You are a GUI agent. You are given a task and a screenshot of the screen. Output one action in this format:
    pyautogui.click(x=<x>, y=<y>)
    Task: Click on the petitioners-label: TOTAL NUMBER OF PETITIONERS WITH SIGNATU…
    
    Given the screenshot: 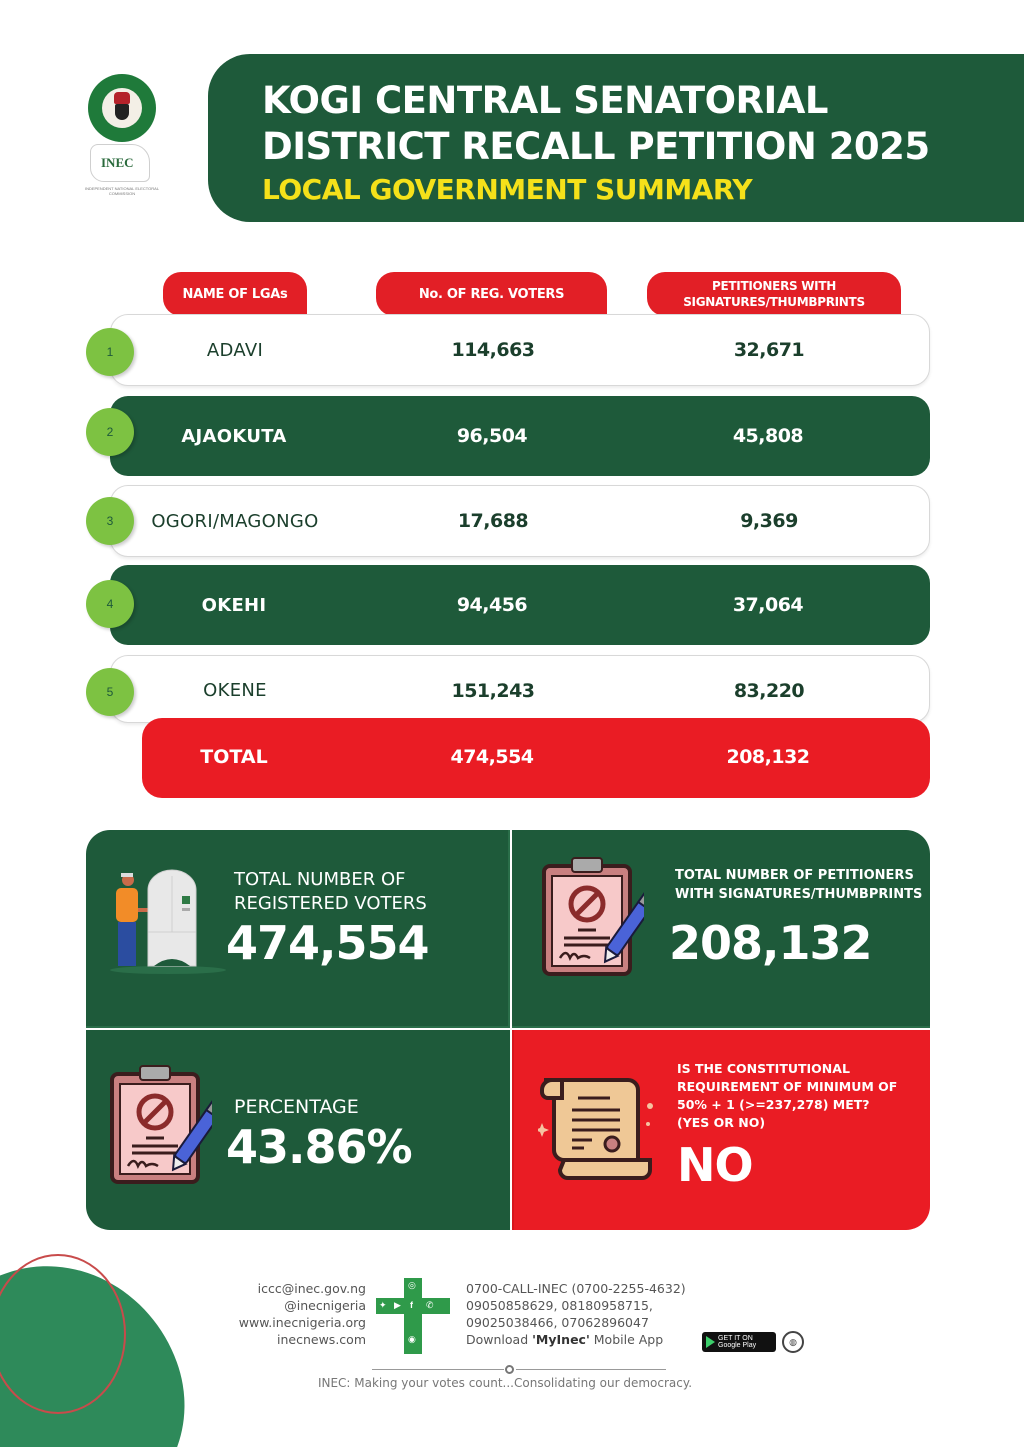 What is the action you would take?
    pyautogui.click(x=799, y=885)
    